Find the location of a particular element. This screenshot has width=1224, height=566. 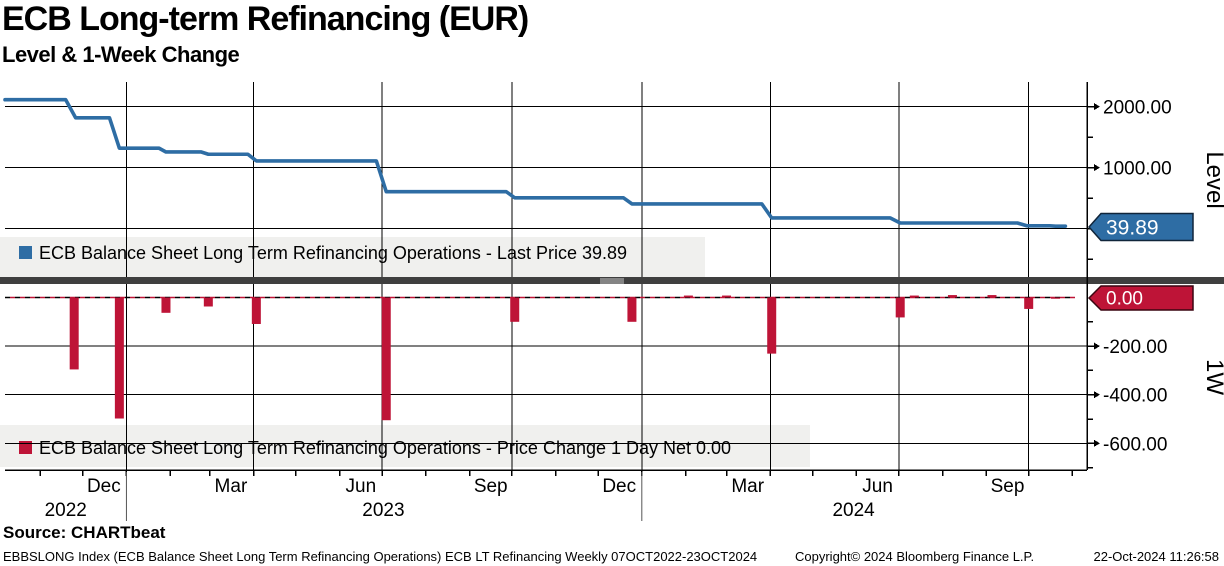

change-last-value-tag: 0.00 is located at coordinates (1140, 298).